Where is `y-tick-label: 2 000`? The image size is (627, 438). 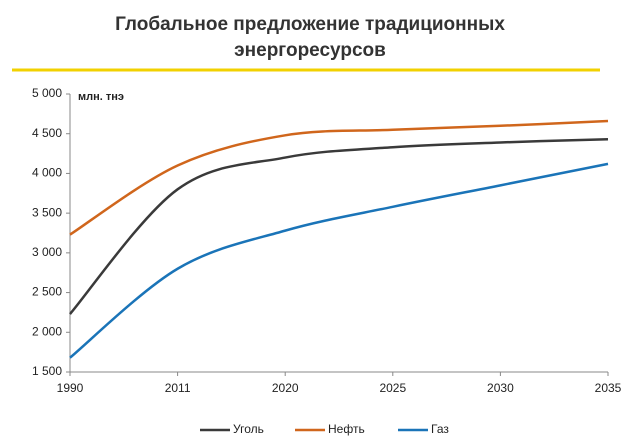
y-tick-label: 2 000 is located at coordinates (47, 331).